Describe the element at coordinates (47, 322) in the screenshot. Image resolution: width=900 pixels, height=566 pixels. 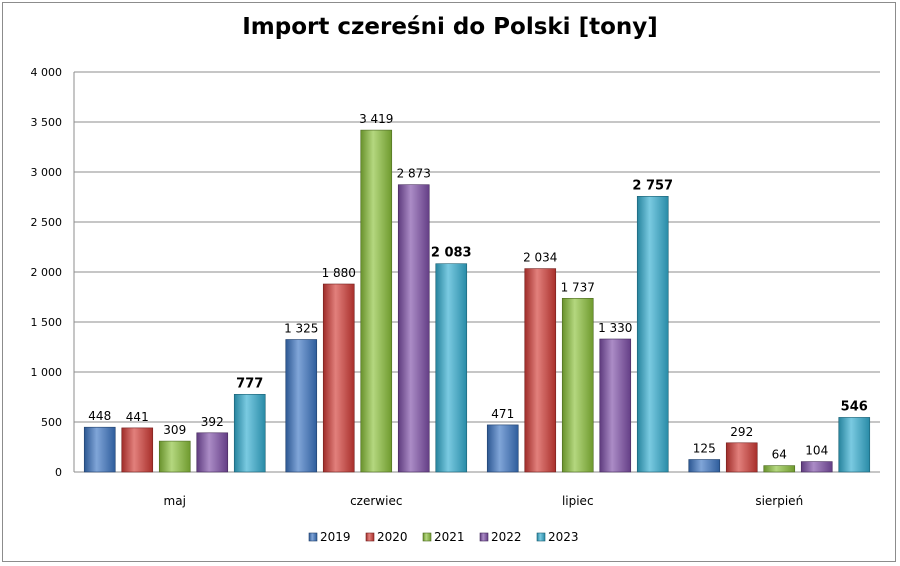
I see `y-tick-label: 1 500` at that location.